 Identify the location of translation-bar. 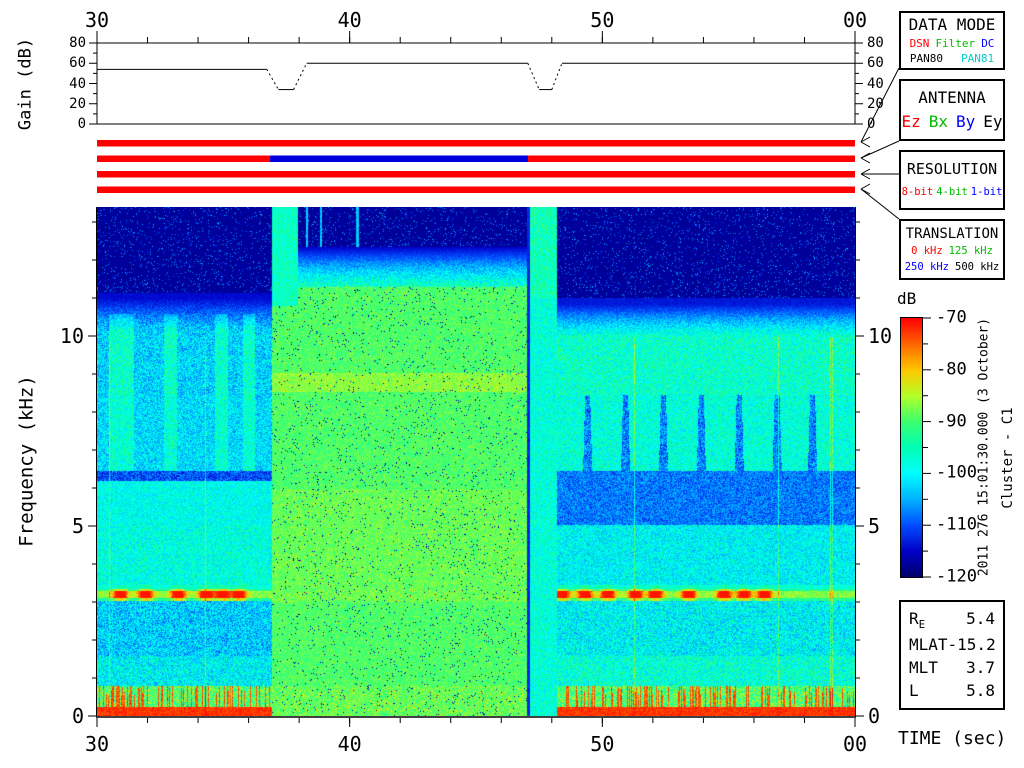
(476, 189).